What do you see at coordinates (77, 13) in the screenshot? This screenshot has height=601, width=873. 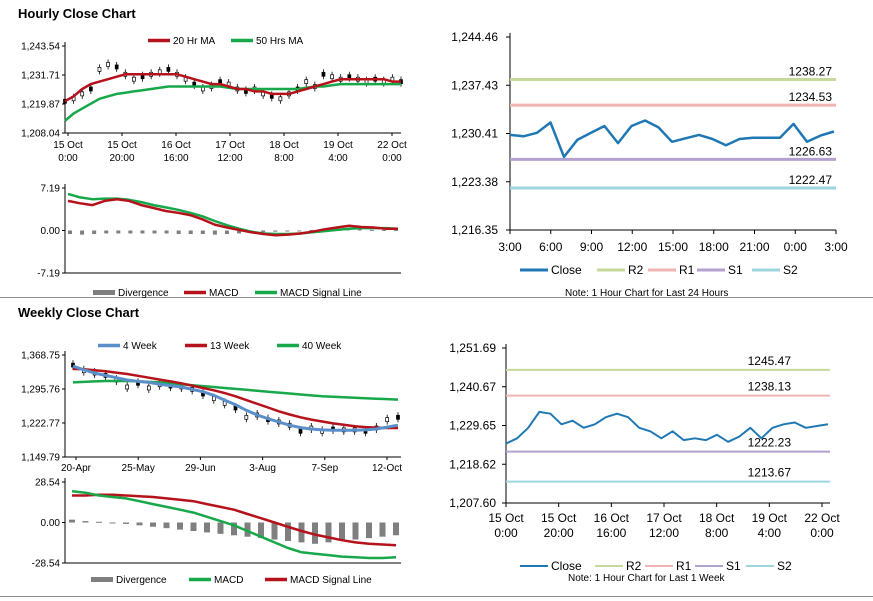 I see `hourly-section-title: Hourly Close Chart` at bounding box center [77, 13].